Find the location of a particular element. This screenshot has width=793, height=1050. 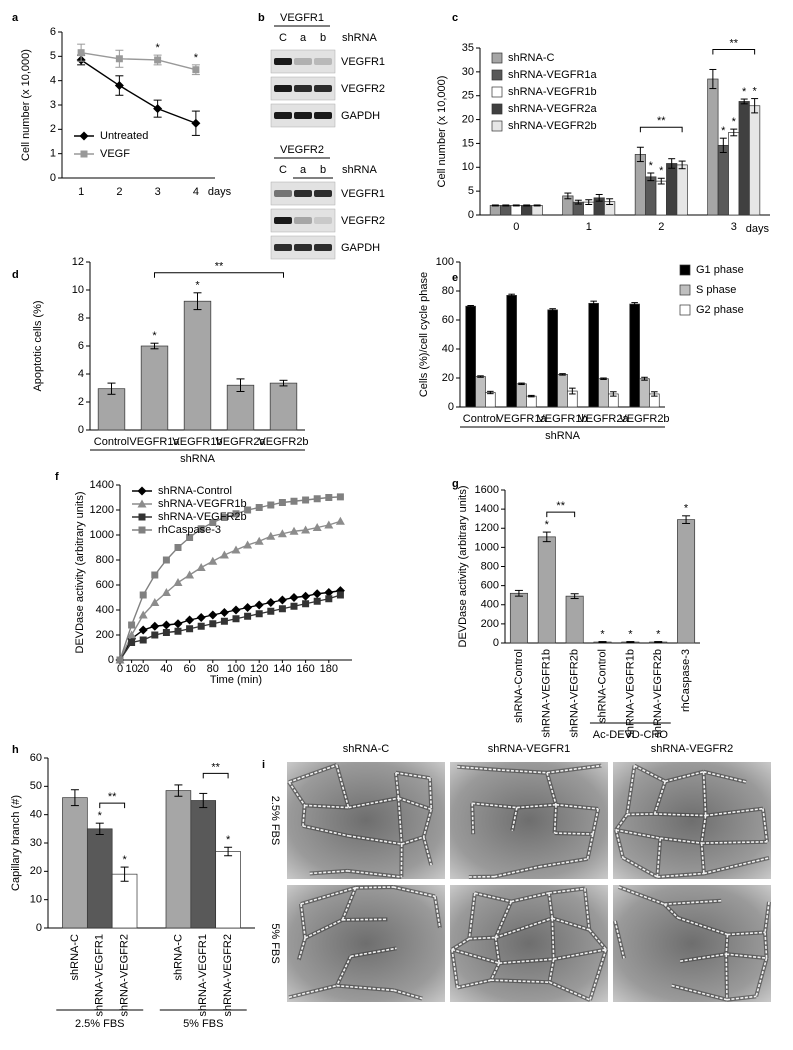

legend-label: shRNA-VEGFR1b is located at coordinates (552, 92).